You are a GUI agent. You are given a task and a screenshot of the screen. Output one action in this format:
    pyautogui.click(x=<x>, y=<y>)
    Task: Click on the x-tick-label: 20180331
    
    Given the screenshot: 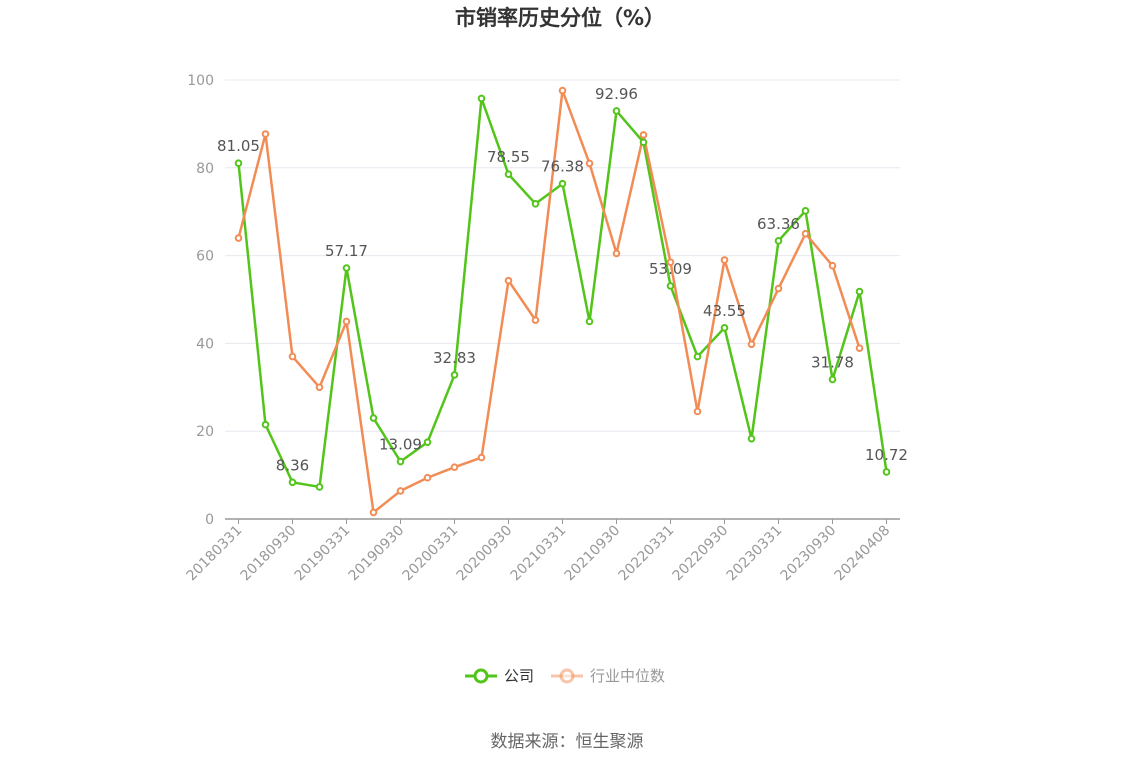 What is the action you would take?
    pyautogui.click(x=215, y=554)
    